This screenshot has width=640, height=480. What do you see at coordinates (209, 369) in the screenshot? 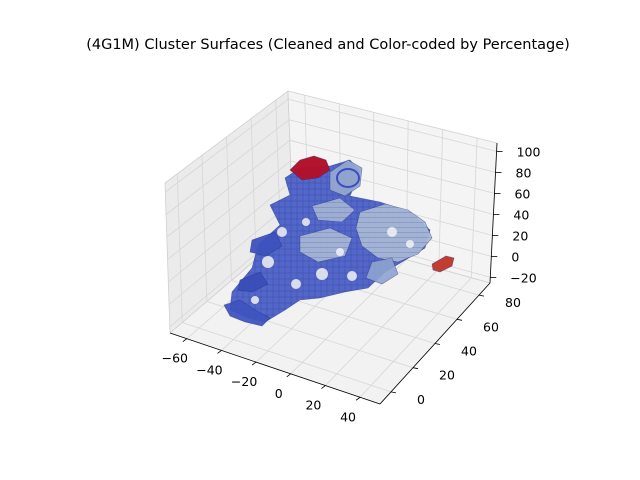
I see `x-tick-label: −40` at bounding box center [209, 369].